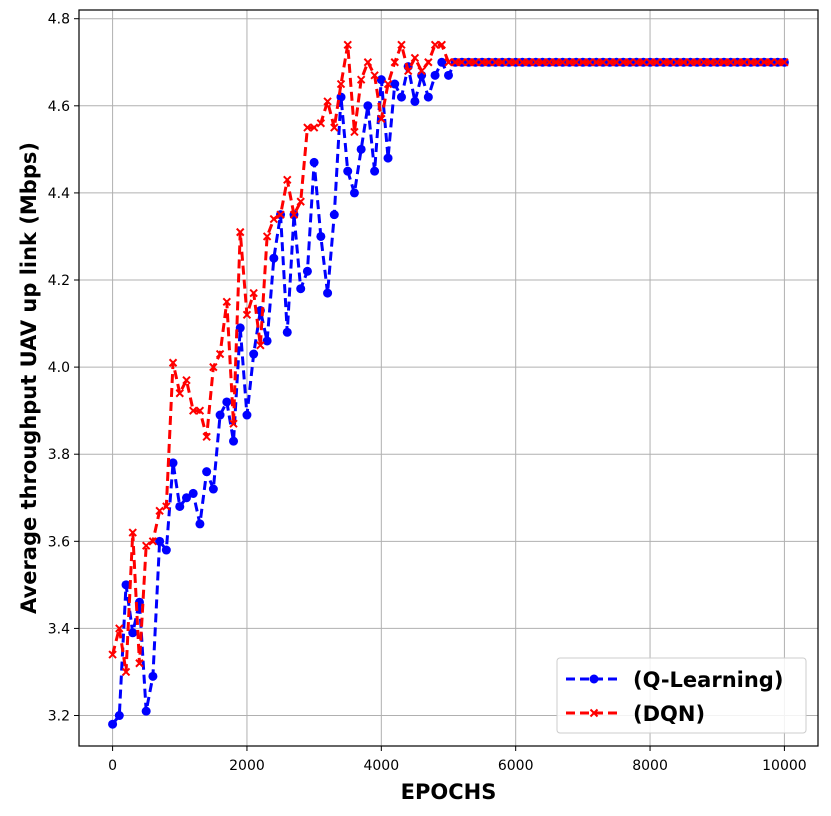 This screenshot has width=831, height=816. I want to click on x-tick-label: 4000, so click(381, 766).